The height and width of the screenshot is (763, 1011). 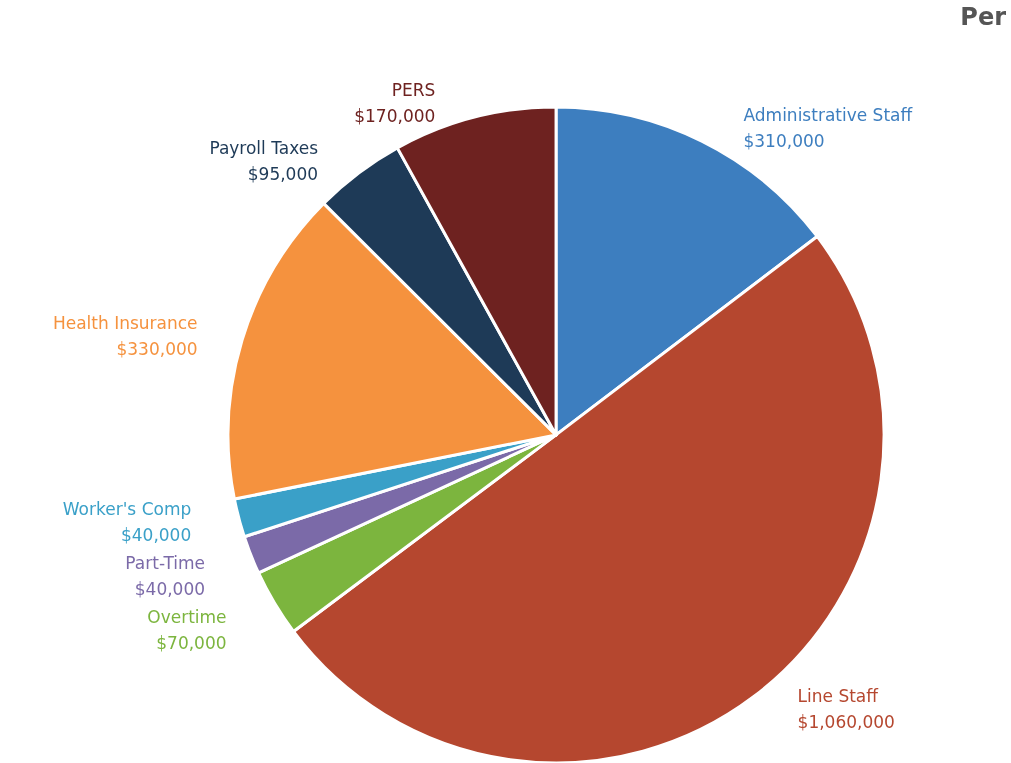 I want to click on slice-label: Part-Time, so click(x=165, y=562).